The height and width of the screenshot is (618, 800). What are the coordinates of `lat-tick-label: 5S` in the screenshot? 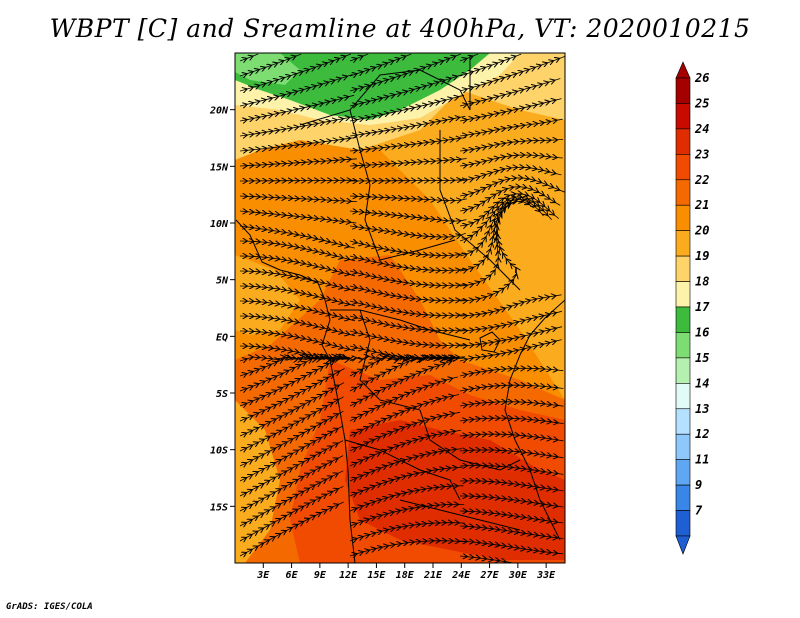 It's located at (222, 394).